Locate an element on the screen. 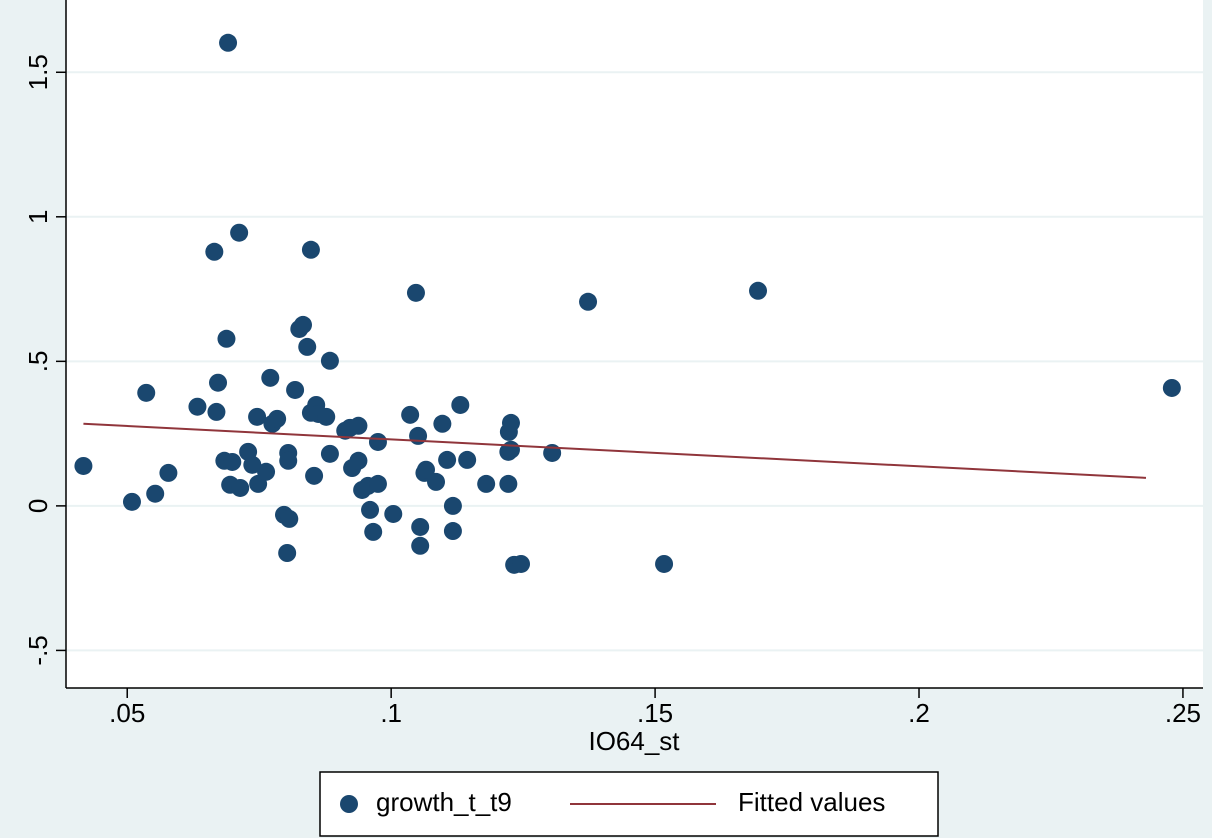 Image resolution: width=1212 pixels, height=838 pixels. x-tick-label: .1 is located at coordinates (391, 713).